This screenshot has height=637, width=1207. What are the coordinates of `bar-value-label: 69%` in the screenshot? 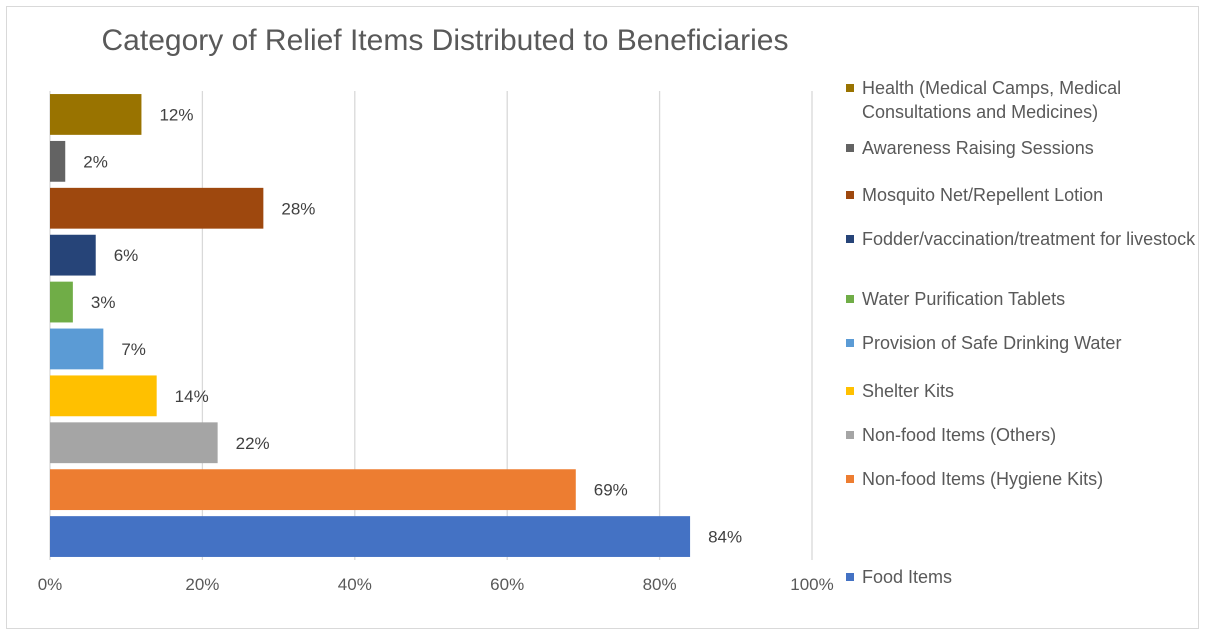 It's located at (611, 490).